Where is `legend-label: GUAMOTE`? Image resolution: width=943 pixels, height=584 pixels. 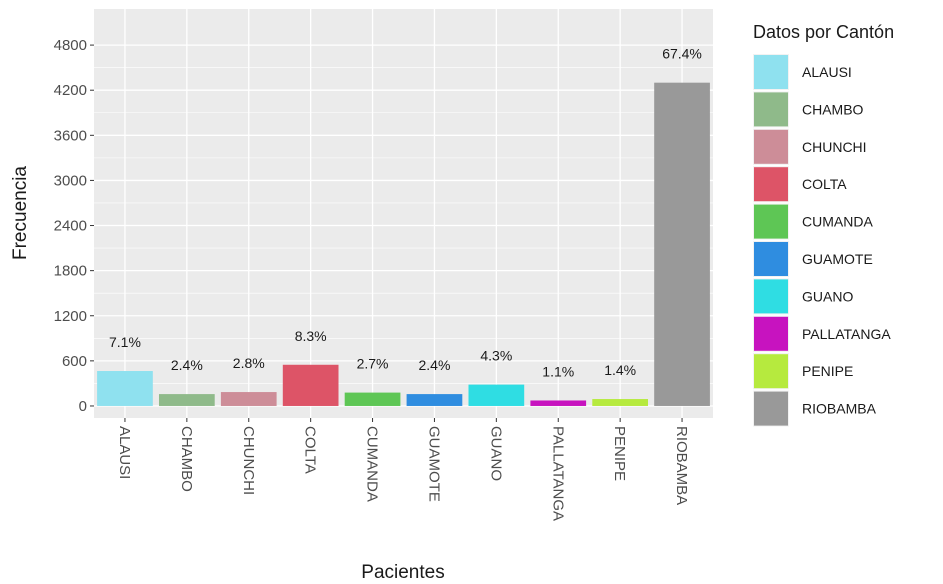 legend-label: GUAMOTE is located at coordinates (837, 259).